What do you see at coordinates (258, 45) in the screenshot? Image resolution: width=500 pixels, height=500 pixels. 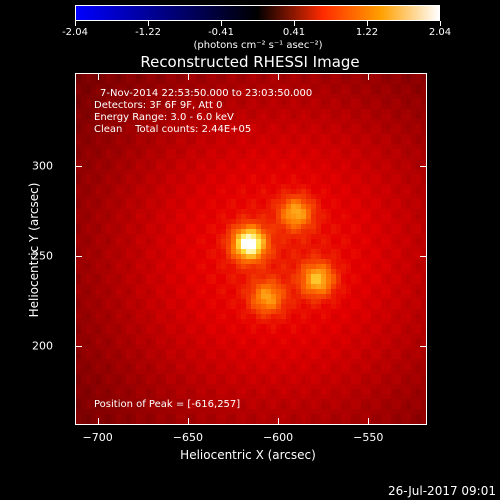 I see `colorbar-units: (photons cm⁻² s⁻¹ asec⁻²)` at bounding box center [258, 45].